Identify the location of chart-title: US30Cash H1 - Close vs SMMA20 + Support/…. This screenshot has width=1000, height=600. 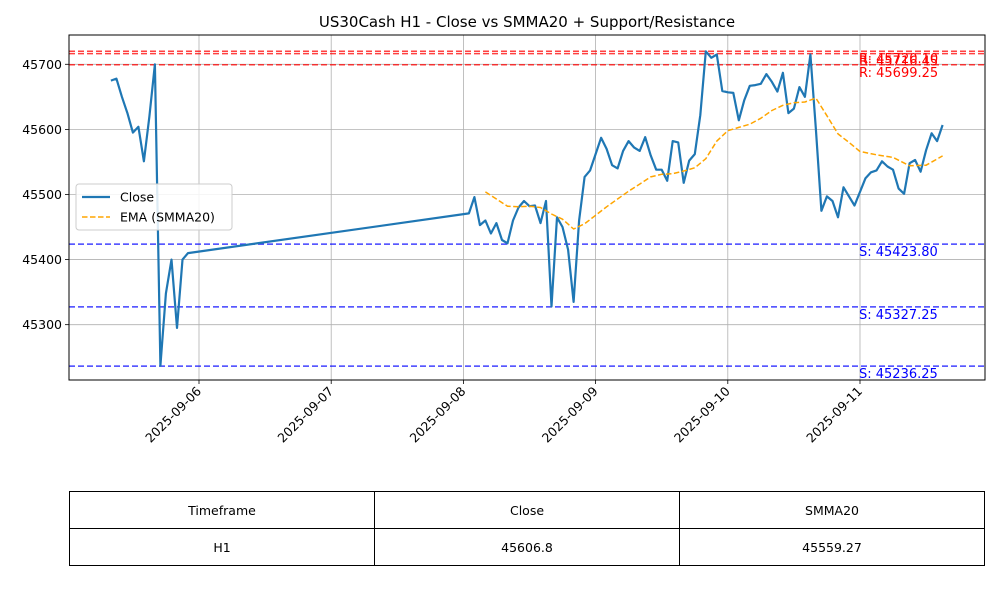
(527, 22).